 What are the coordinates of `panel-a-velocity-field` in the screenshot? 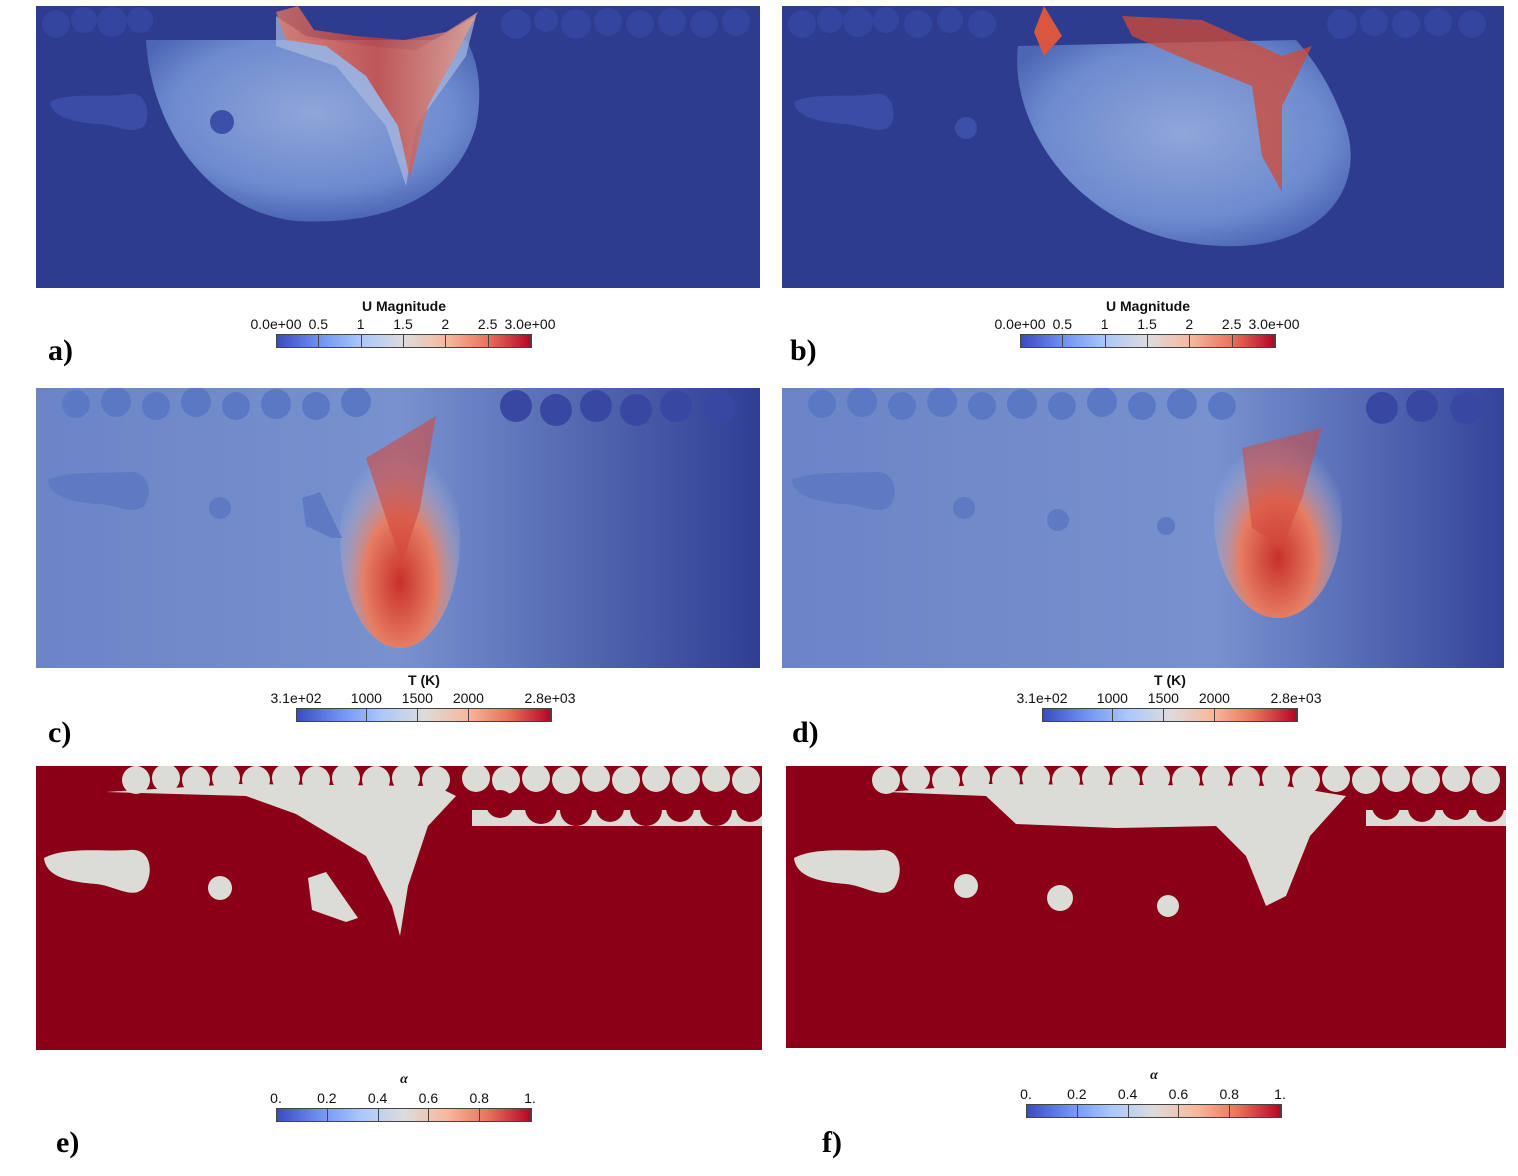 It's located at (398, 147).